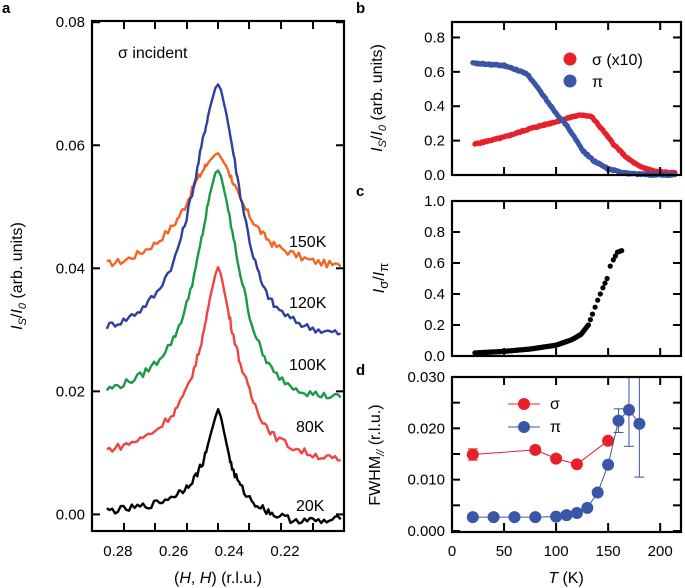  I want to click on y-tick-label: 0.08, so click(70, 22).